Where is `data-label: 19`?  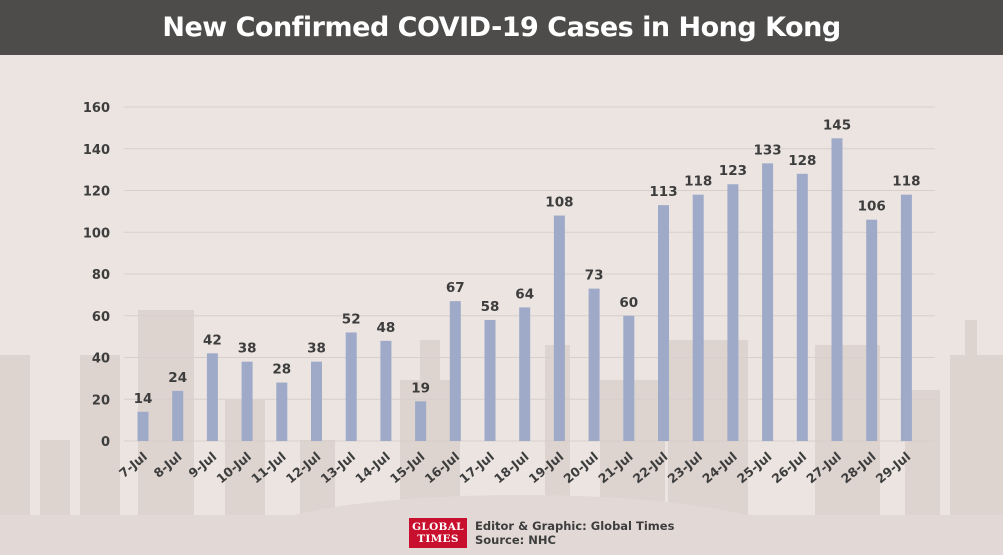
data-label: 19 is located at coordinates (420, 388).